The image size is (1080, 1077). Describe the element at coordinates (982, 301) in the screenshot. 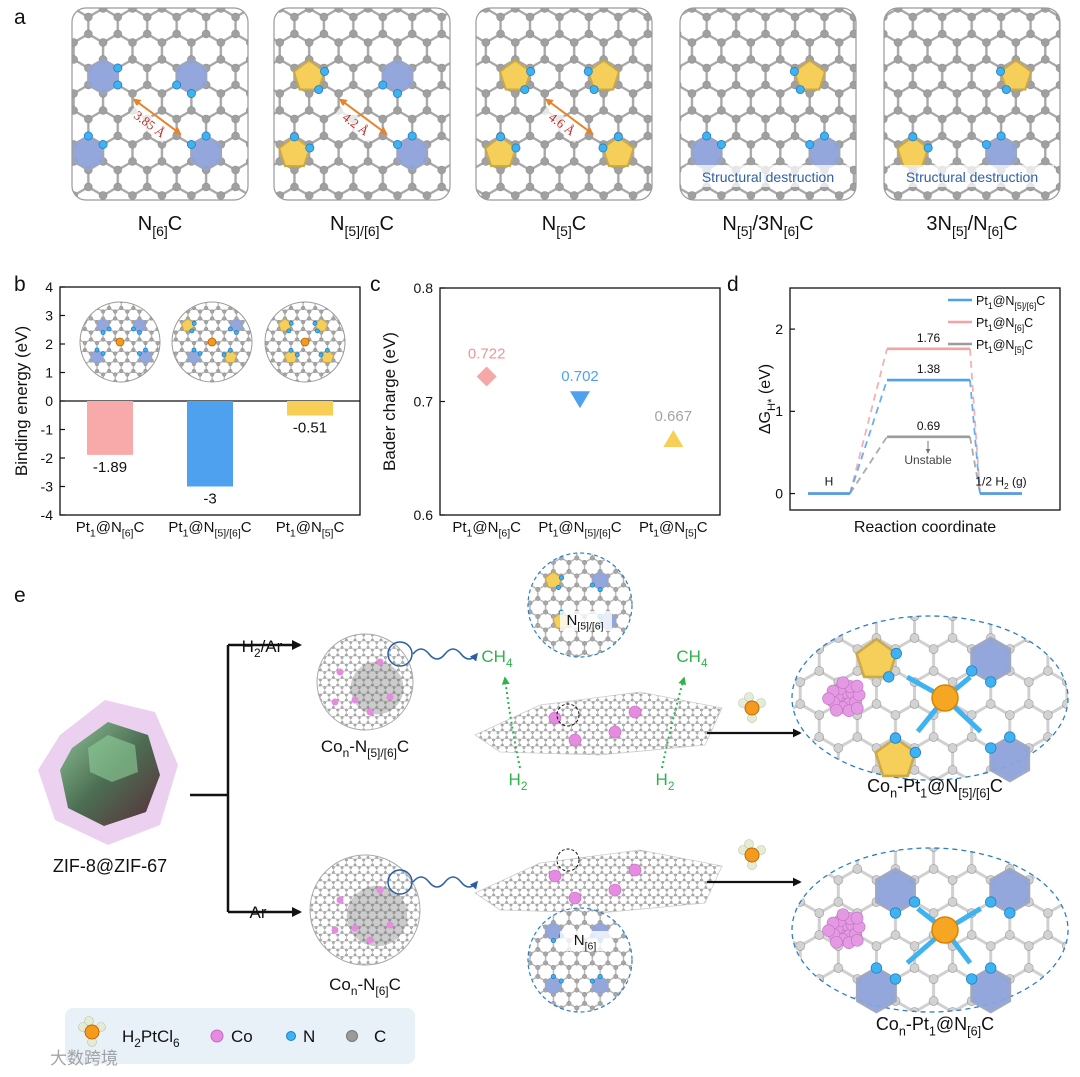

I see `text-part: Pt` at that location.